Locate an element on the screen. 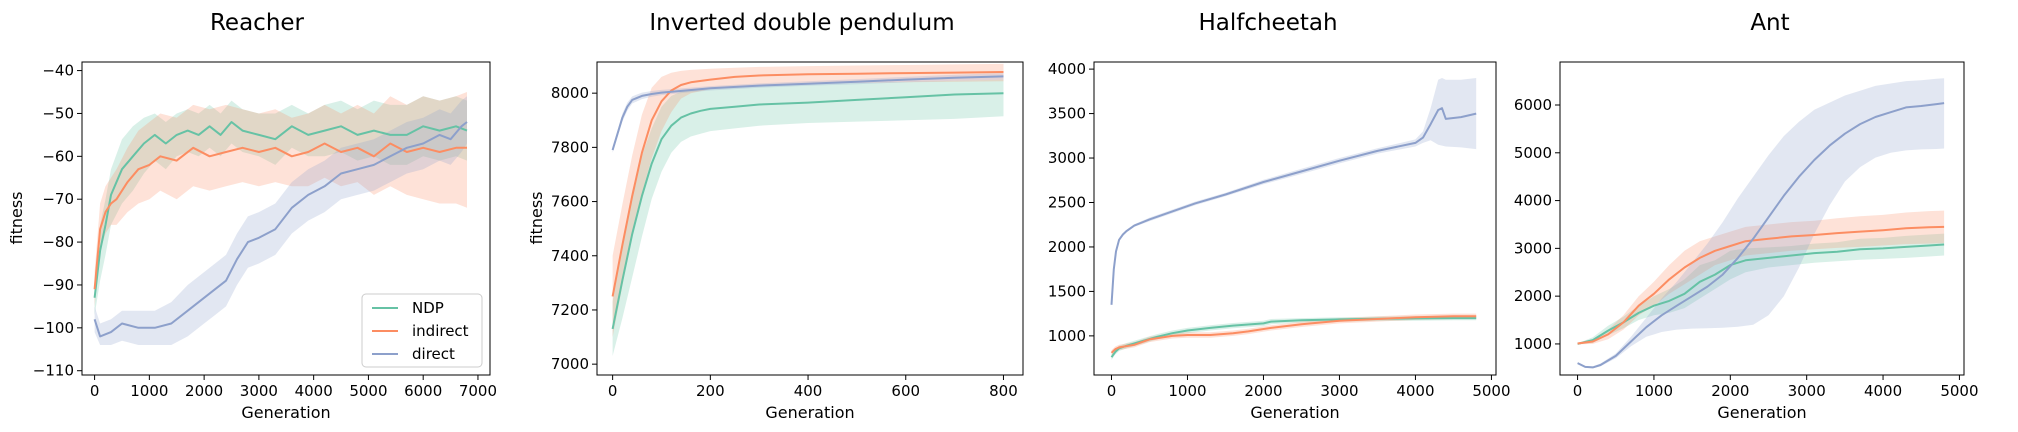  y-tick-label: −60 is located at coordinates (58, 156).